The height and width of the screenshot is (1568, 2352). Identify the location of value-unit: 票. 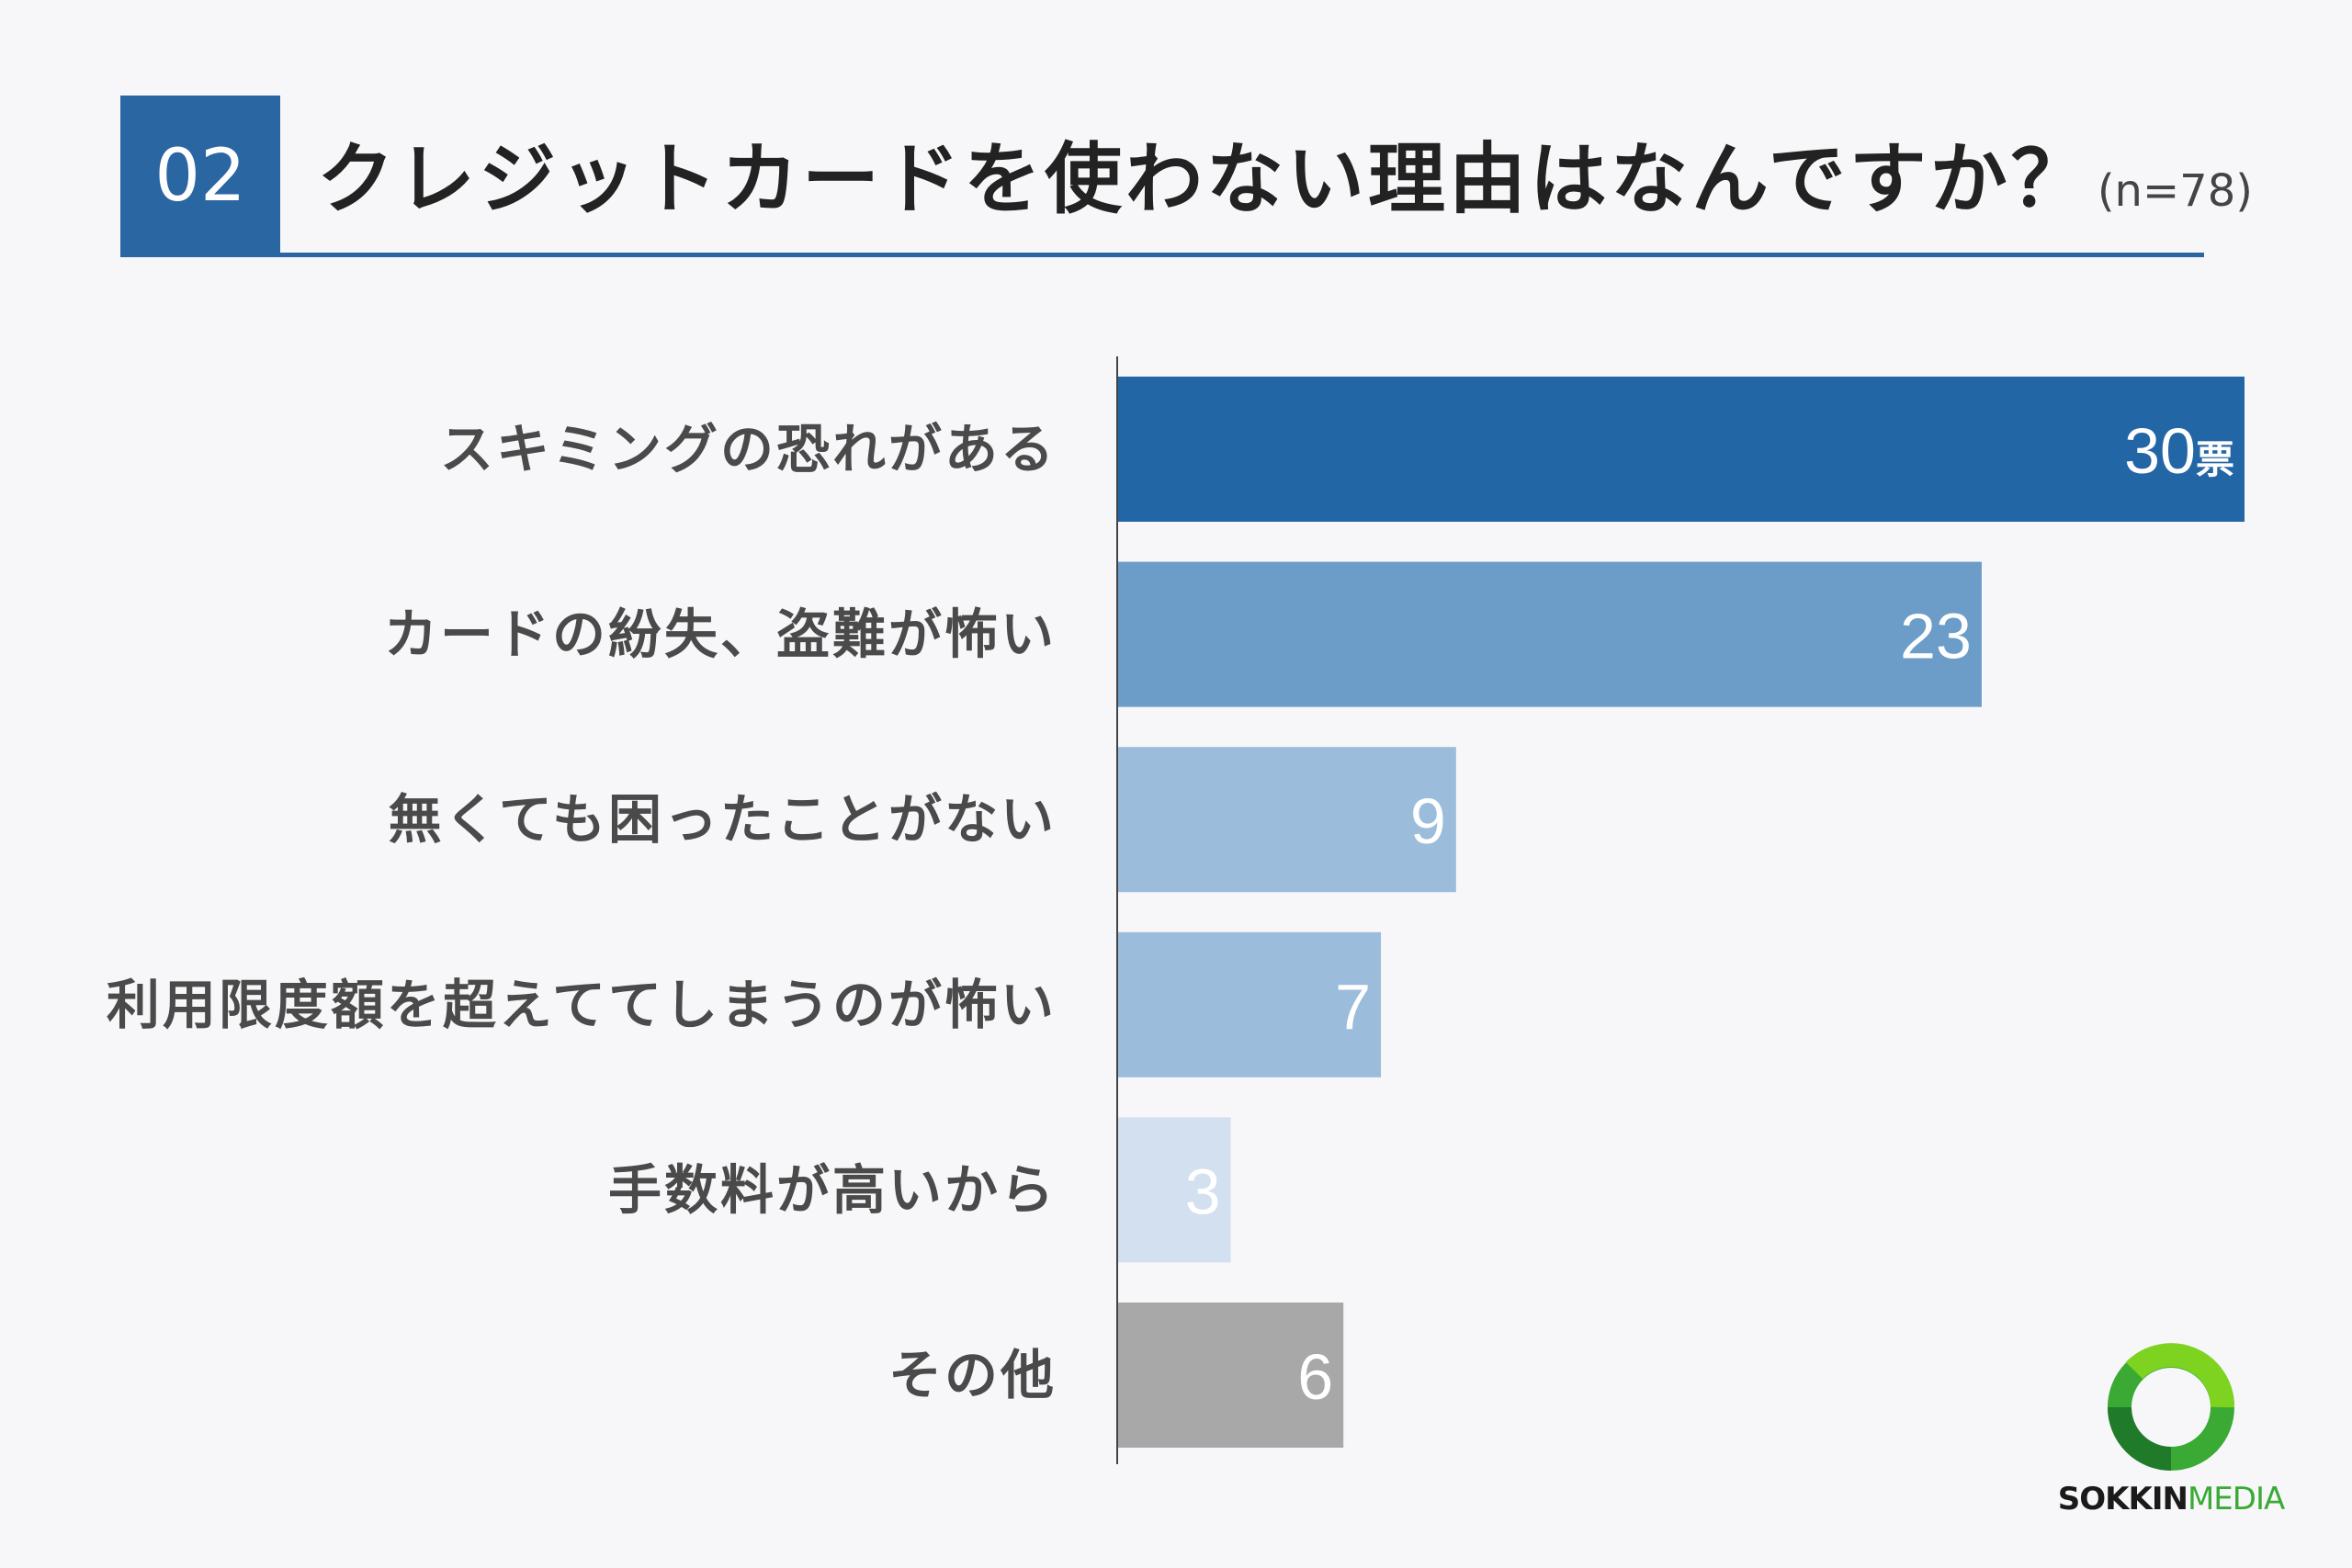
(2215, 460).